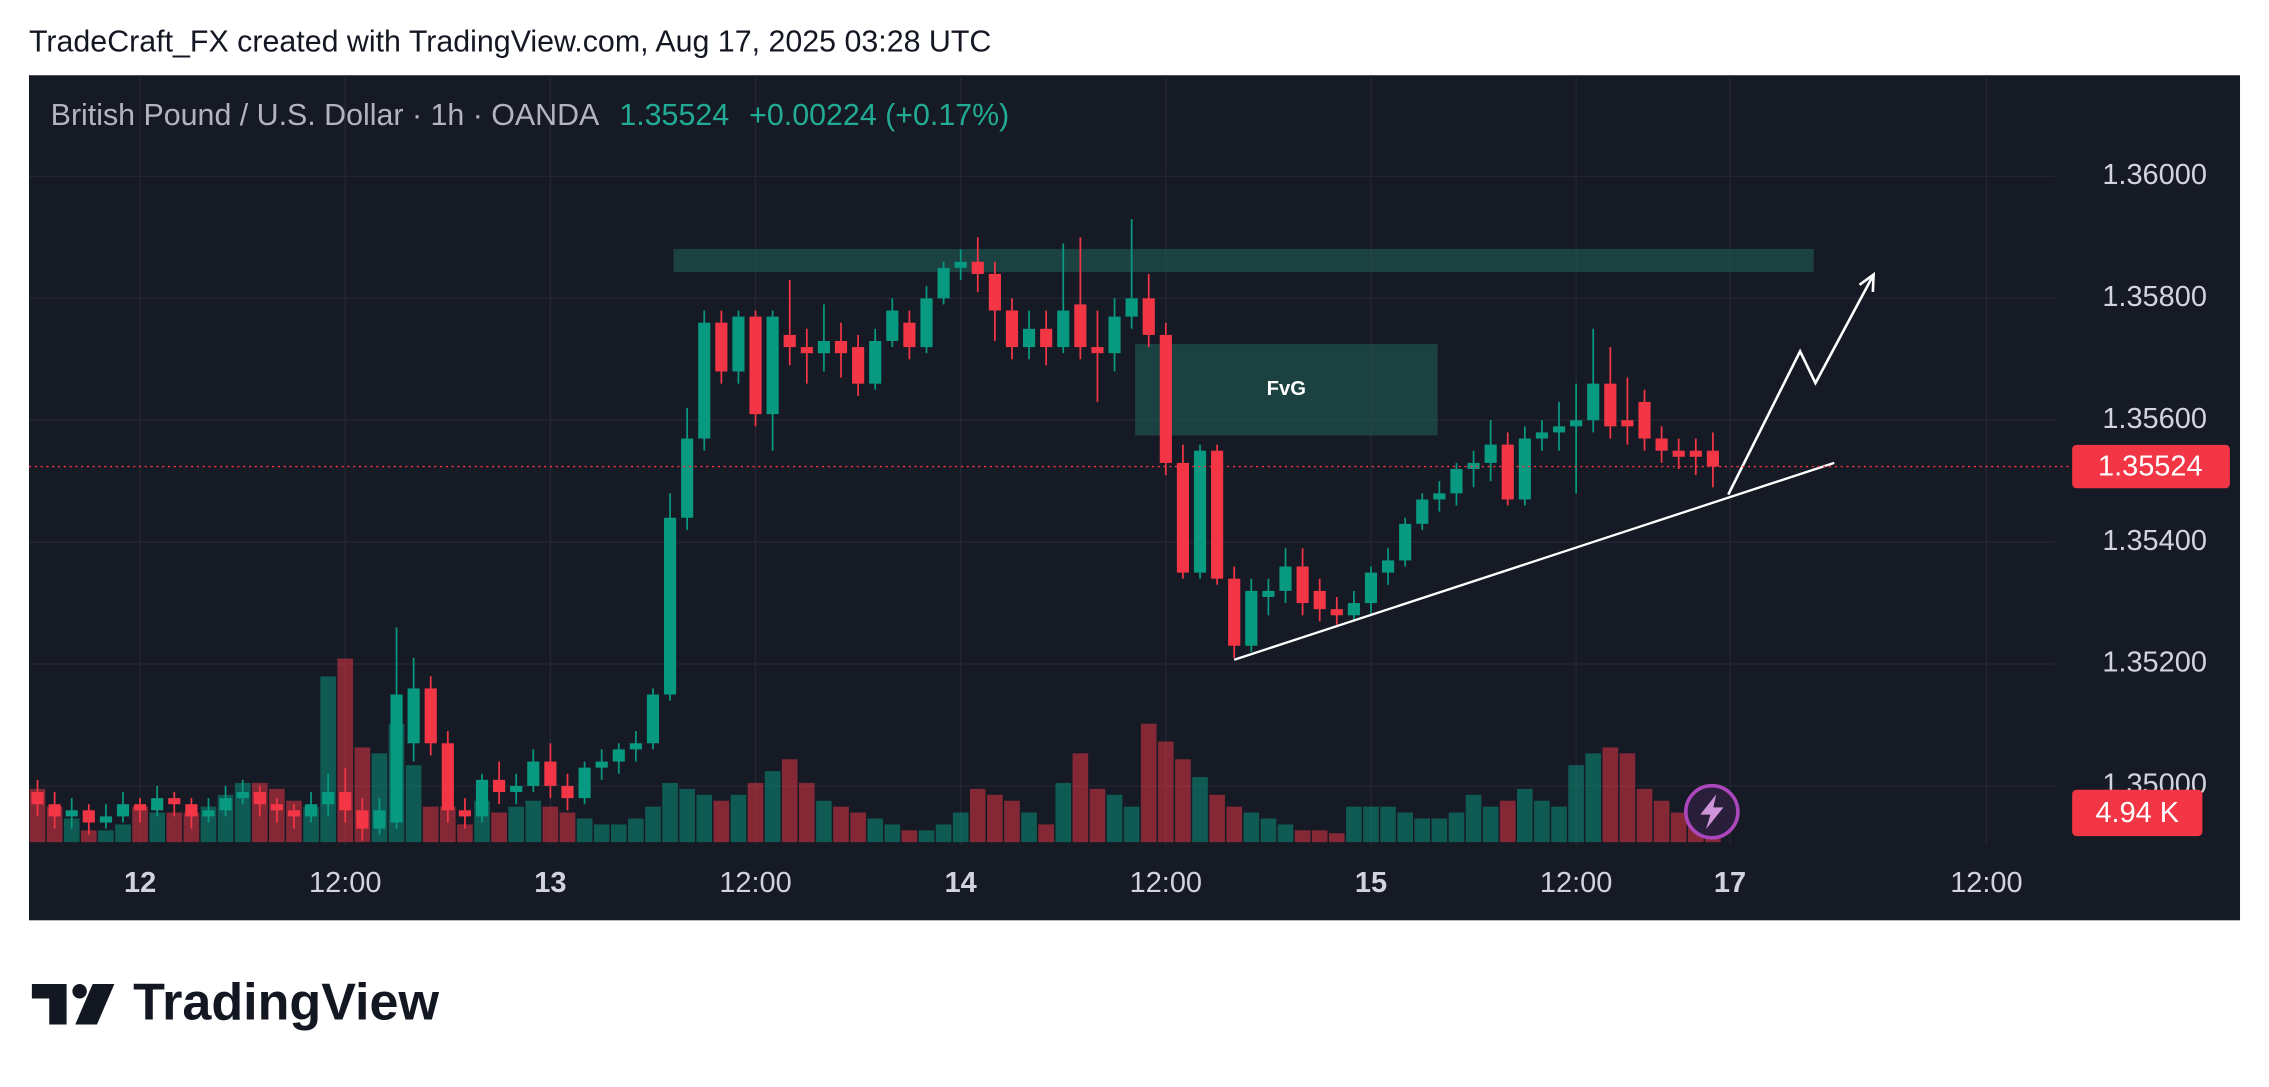 The height and width of the screenshot is (1087, 2269). What do you see at coordinates (2154, 419) in the screenshot?
I see `y-tick-label: 1.35600` at bounding box center [2154, 419].